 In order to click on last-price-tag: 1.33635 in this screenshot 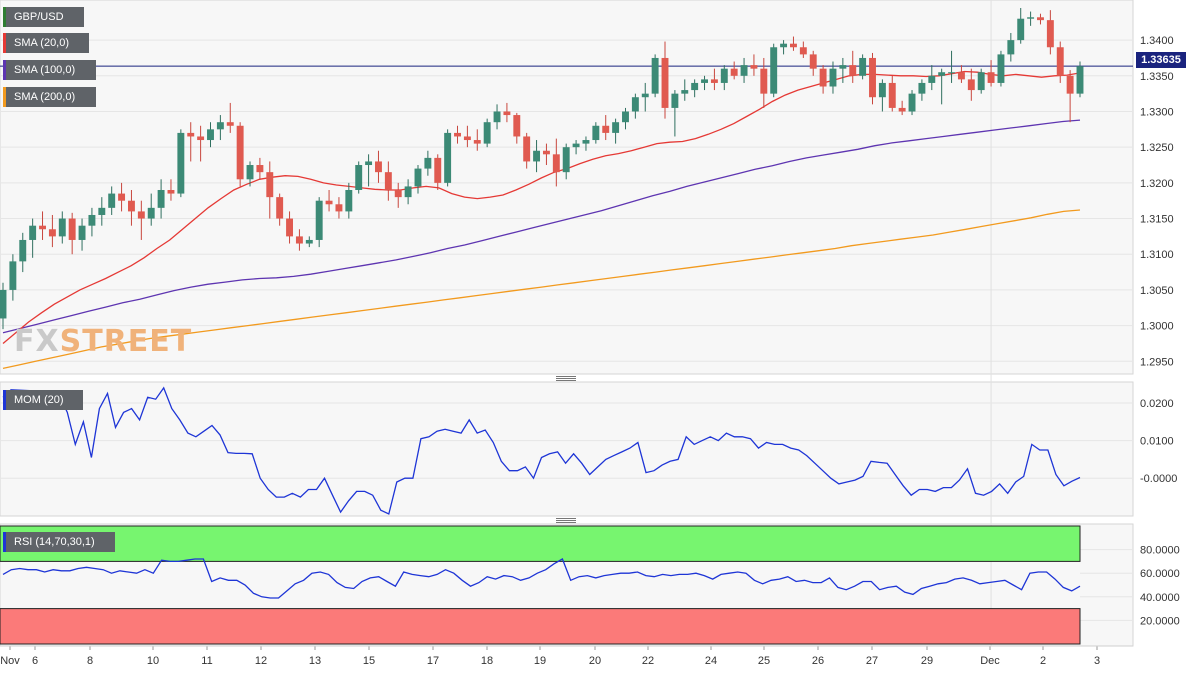, I will do `click(1161, 60)`.